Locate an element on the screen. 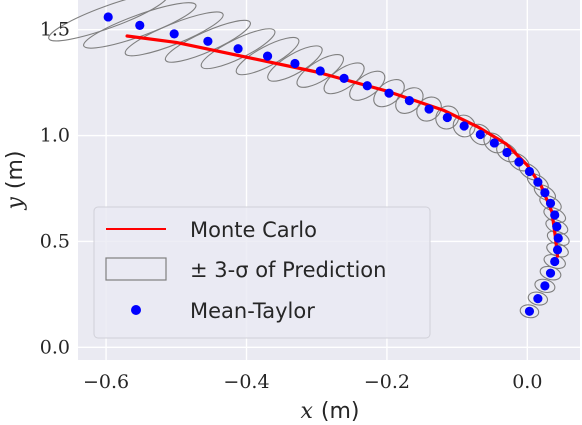 The image size is (582, 425). x-axis-unit: (m) is located at coordinates (340, 411).